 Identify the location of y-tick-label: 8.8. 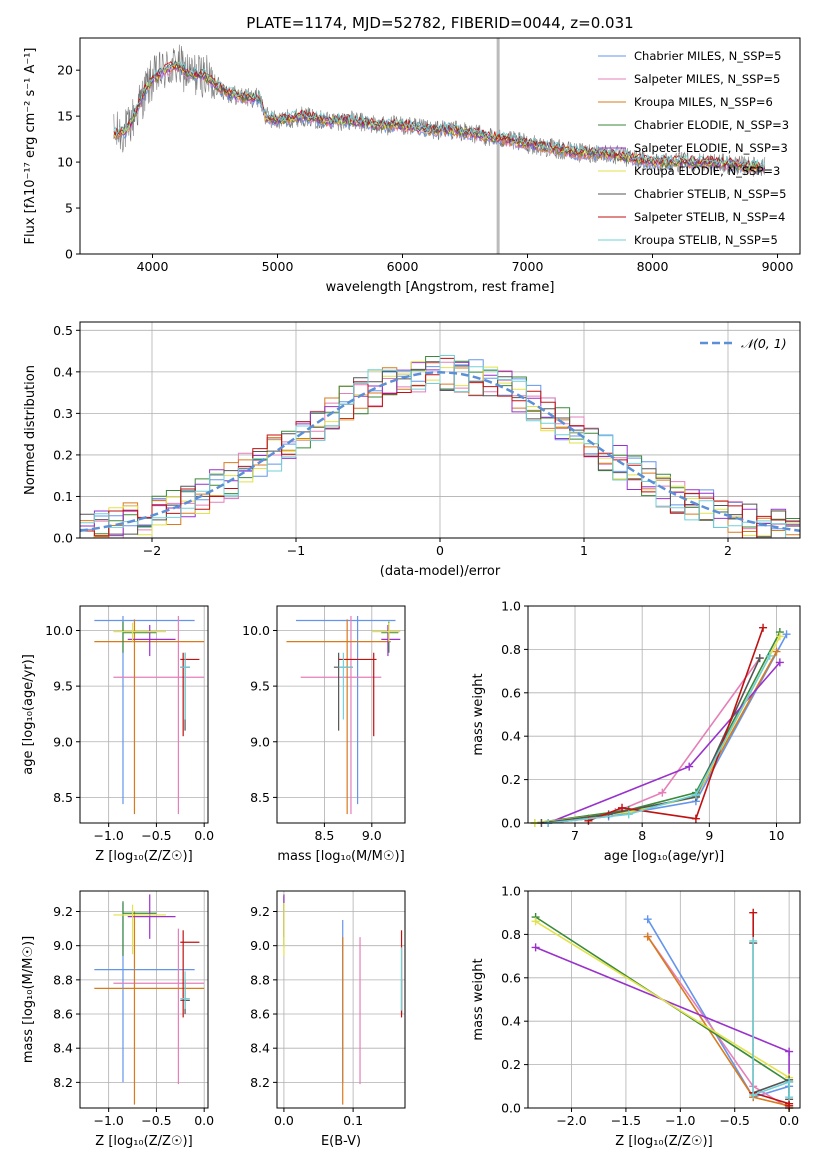
(63, 979).